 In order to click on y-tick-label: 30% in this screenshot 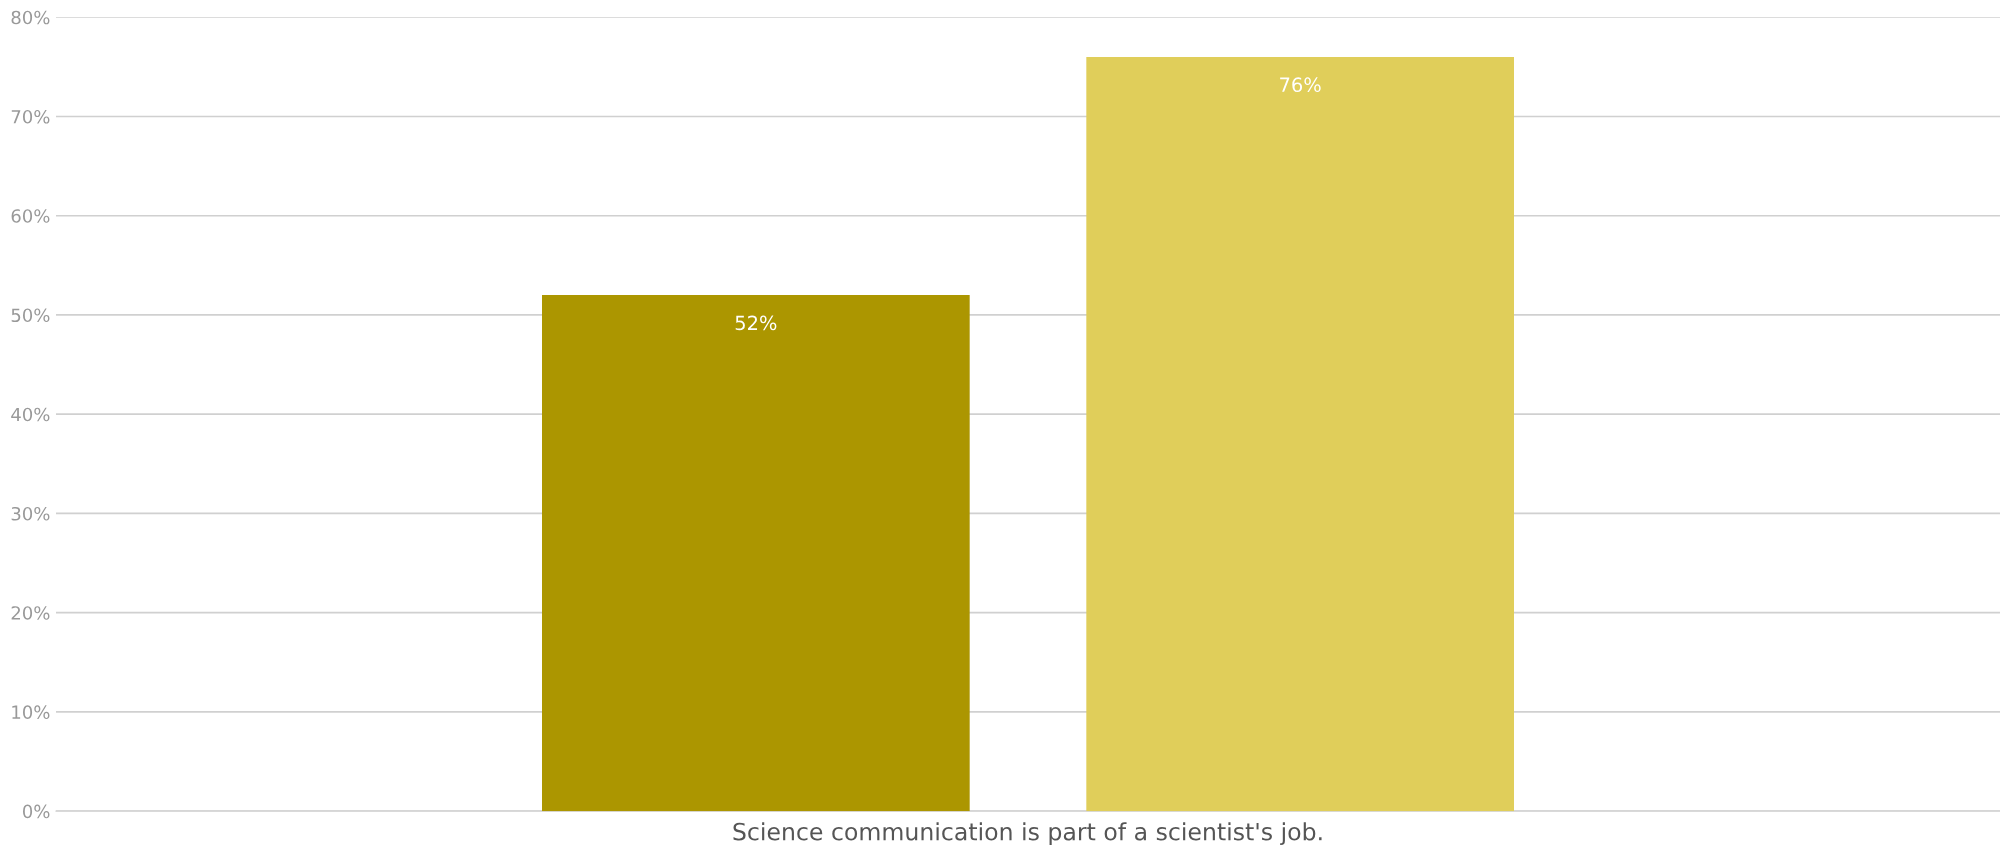, I will do `click(30, 513)`.